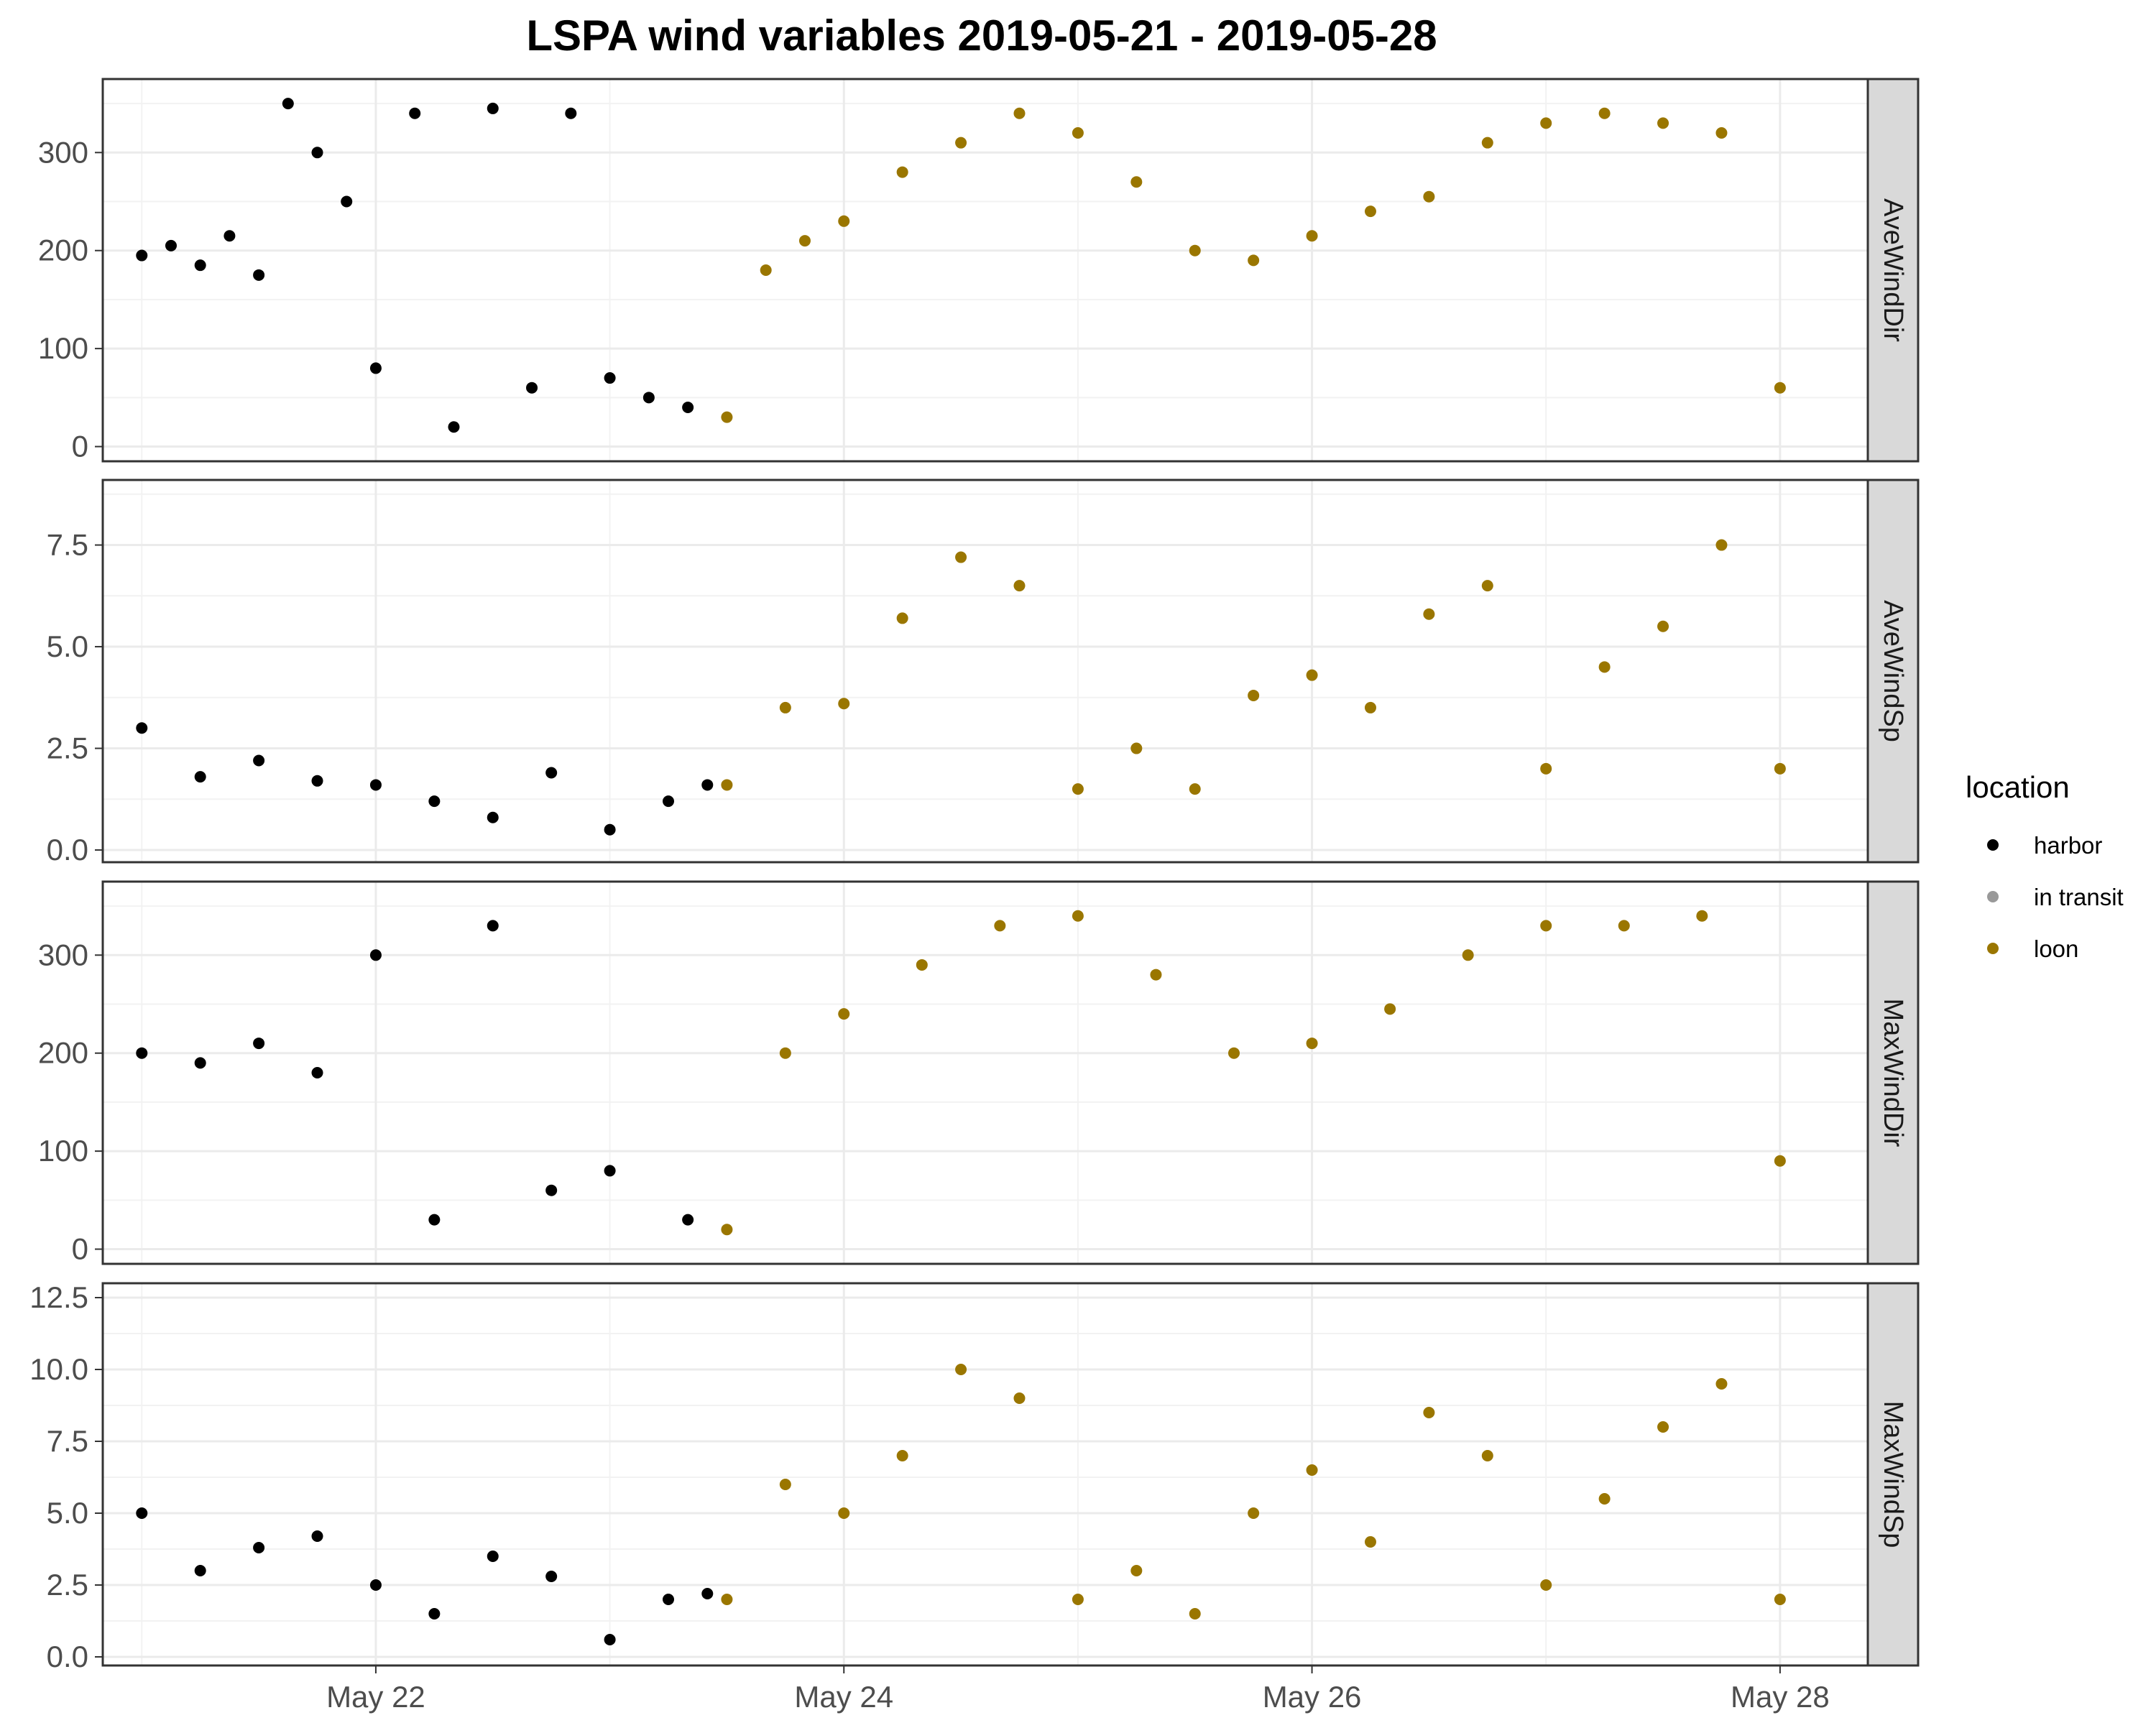  What do you see at coordinates (80, 1249) in the screenshot?
I see `y-tick-label: 0` at bounding box center [80, 1249].